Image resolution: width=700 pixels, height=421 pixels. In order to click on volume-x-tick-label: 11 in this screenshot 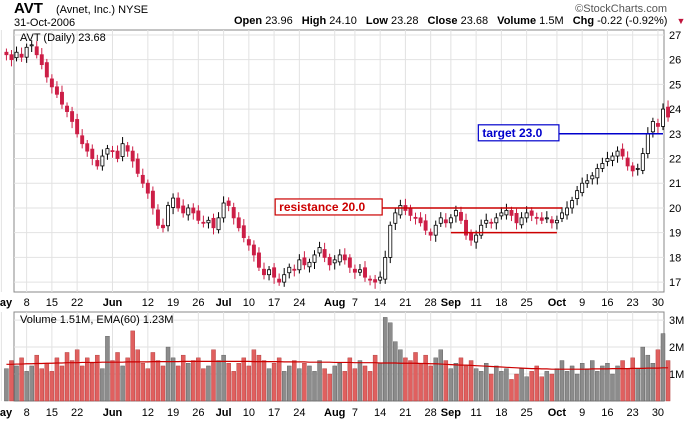, I will do `click(475, 413)`.